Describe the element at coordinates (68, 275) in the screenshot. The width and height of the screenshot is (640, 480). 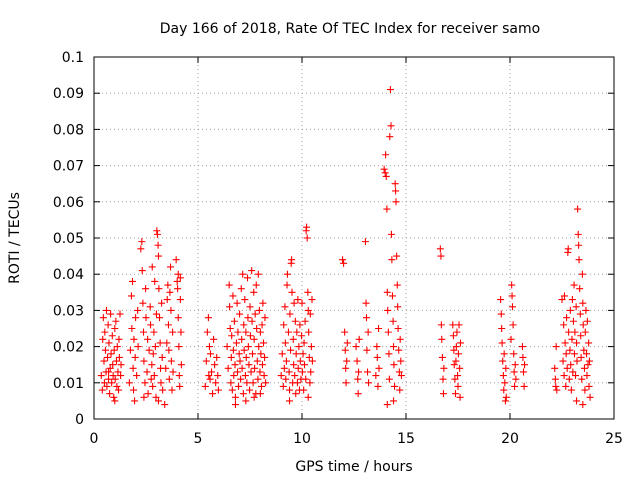
I see `y-tick-label: 0.04` at that location.